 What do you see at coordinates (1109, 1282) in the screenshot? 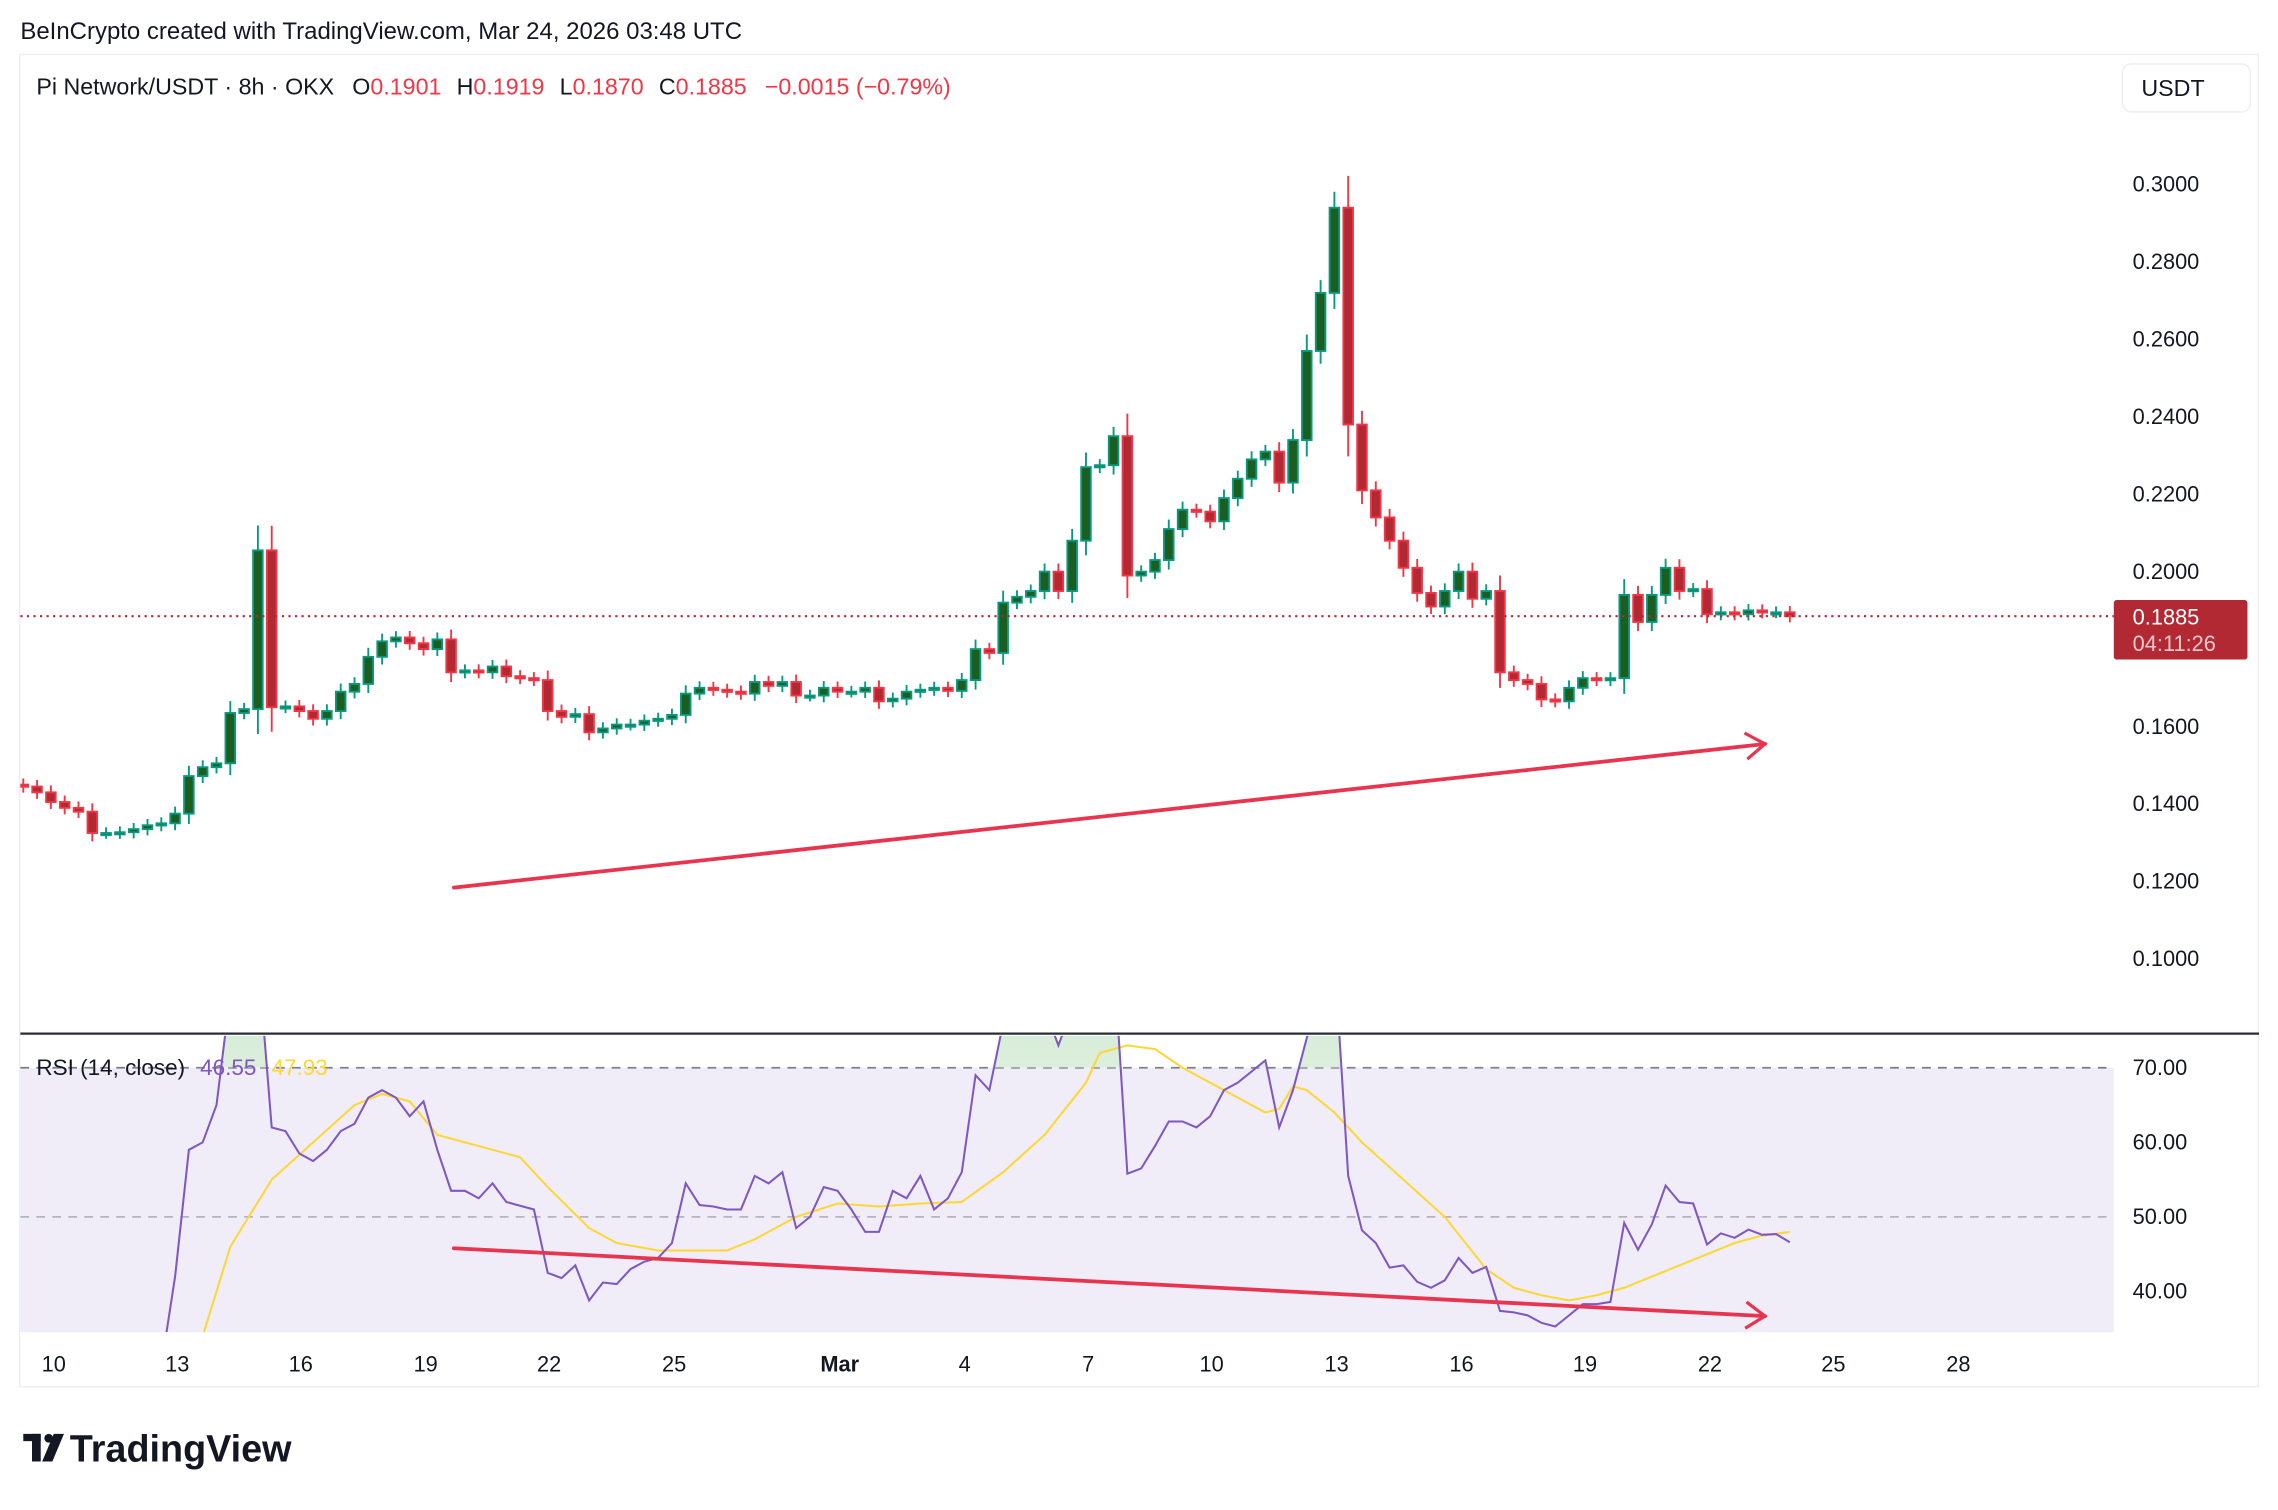
I see `rsi-trend-line` at bounding box center [1109, 1282].